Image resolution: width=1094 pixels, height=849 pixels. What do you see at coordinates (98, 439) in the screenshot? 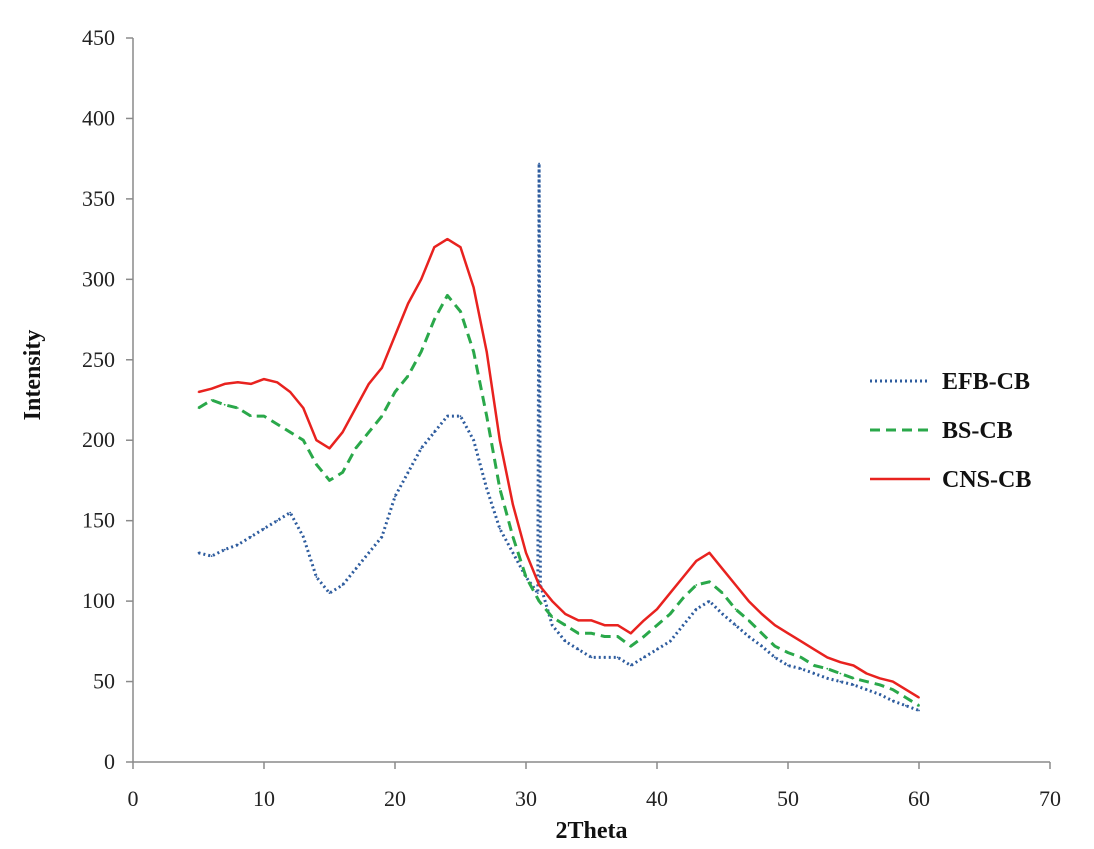
I see `y-tick-label: 200` at bounding box center [98, 439].